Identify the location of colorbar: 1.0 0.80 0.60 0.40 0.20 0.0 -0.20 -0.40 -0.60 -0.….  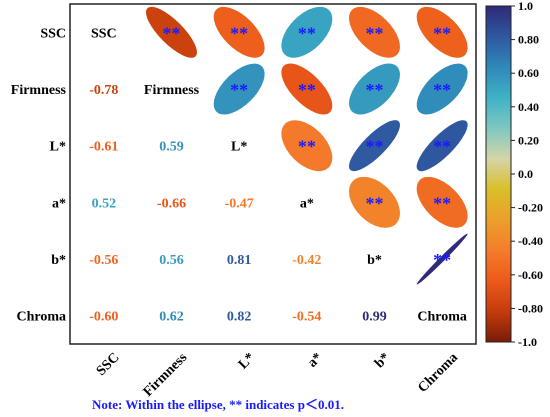
(514, 174).